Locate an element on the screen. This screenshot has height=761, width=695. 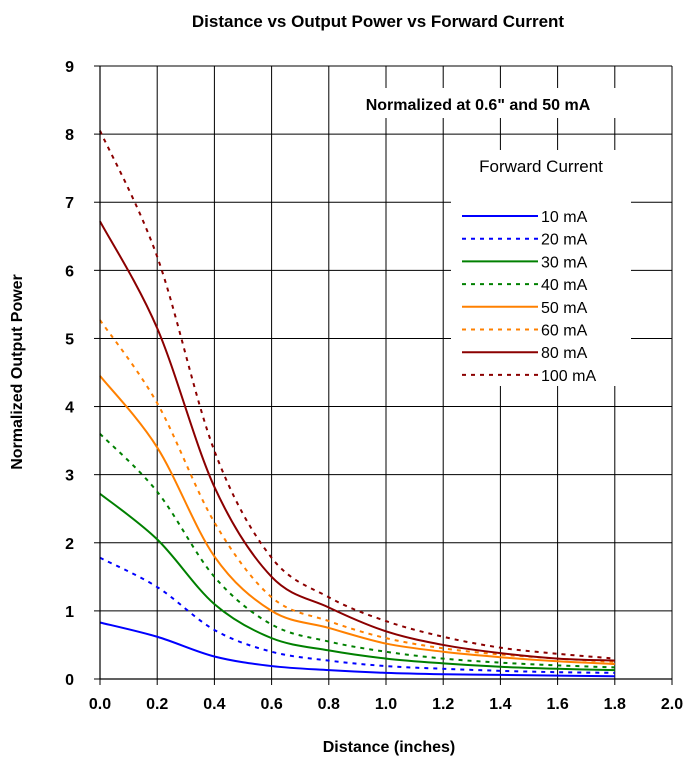
x-tick-label: 0.0 is located at coordinates (100, 704).